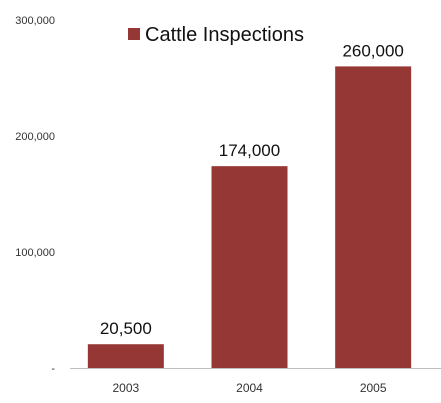 Image resolution: width=441 pixels, height=403 pixels. What do you see at coordinates (372, 50) in the screenshot?
I see `data-label-2005: 260,000` at bounding box center [372, 50].